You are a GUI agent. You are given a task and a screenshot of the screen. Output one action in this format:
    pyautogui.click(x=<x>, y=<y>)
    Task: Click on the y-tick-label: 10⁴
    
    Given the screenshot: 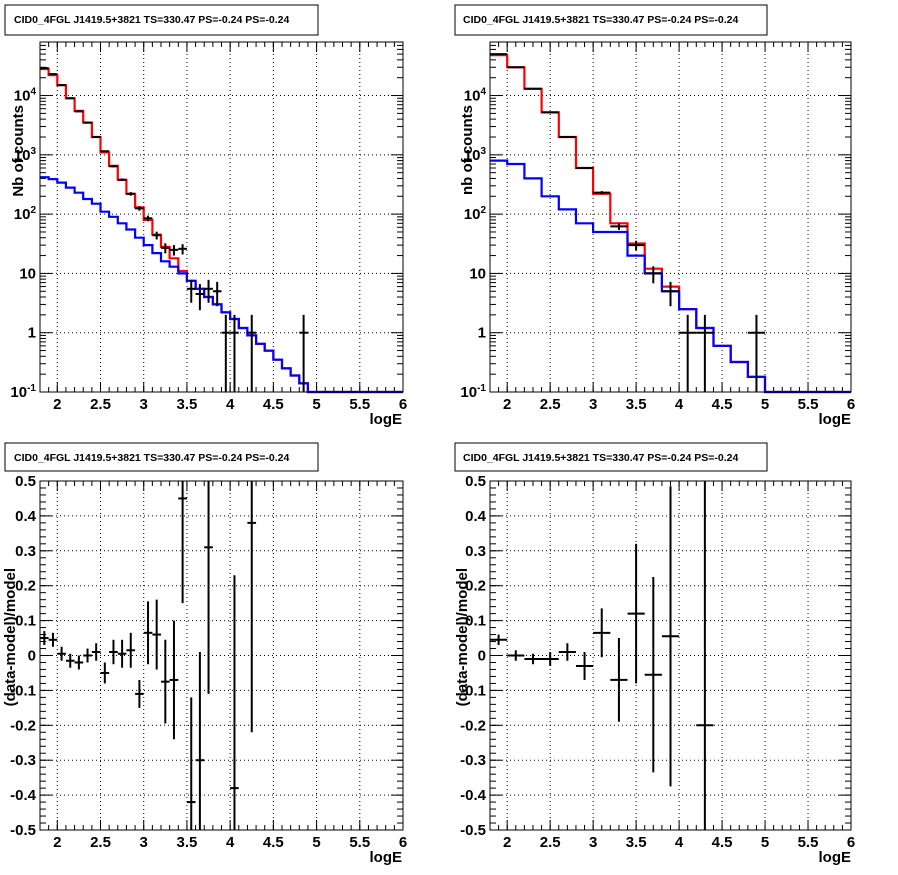 What is the action you would take?
    pyautogui.click(x=25, y=96)
    